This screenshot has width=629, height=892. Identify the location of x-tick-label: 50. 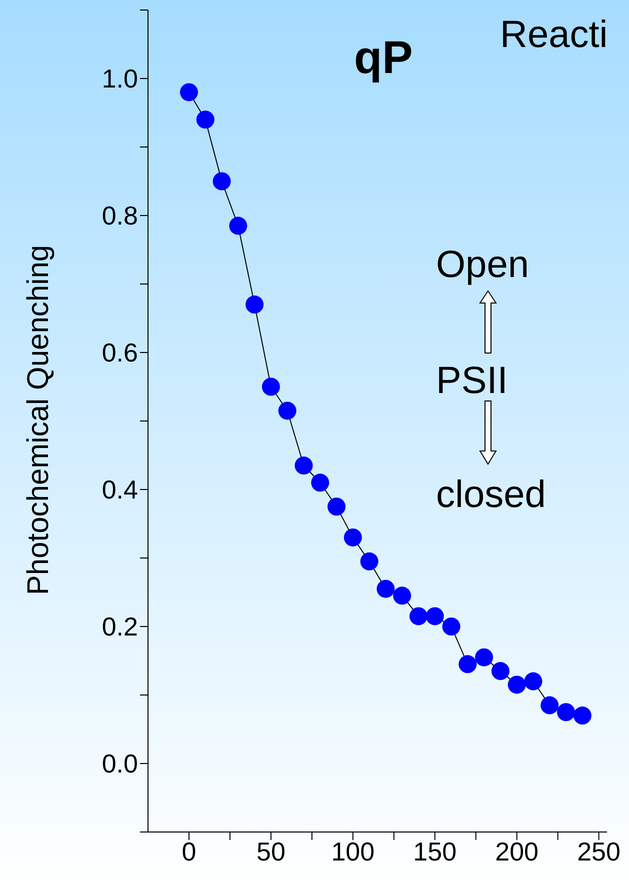
(271, 851).